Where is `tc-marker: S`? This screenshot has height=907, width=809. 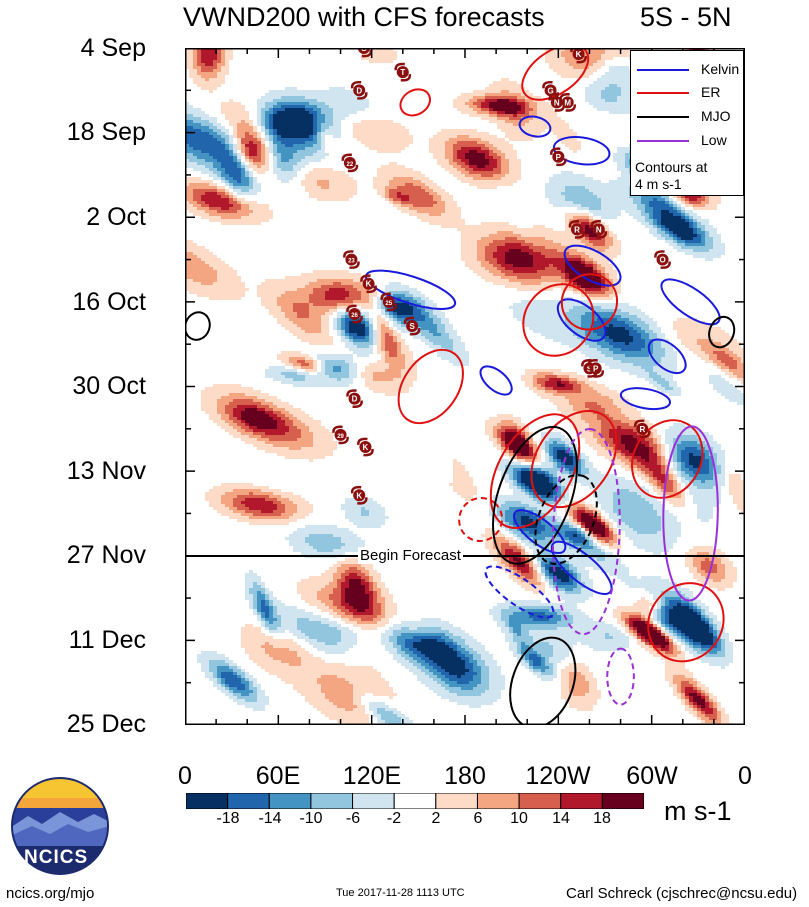
tc-marker: S is located at coordinates (412, 326).